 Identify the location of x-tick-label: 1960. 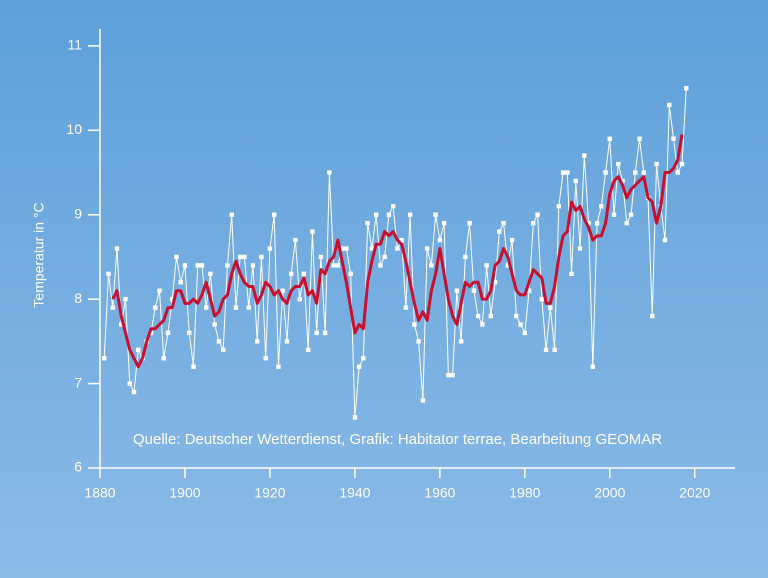
(439, 493).